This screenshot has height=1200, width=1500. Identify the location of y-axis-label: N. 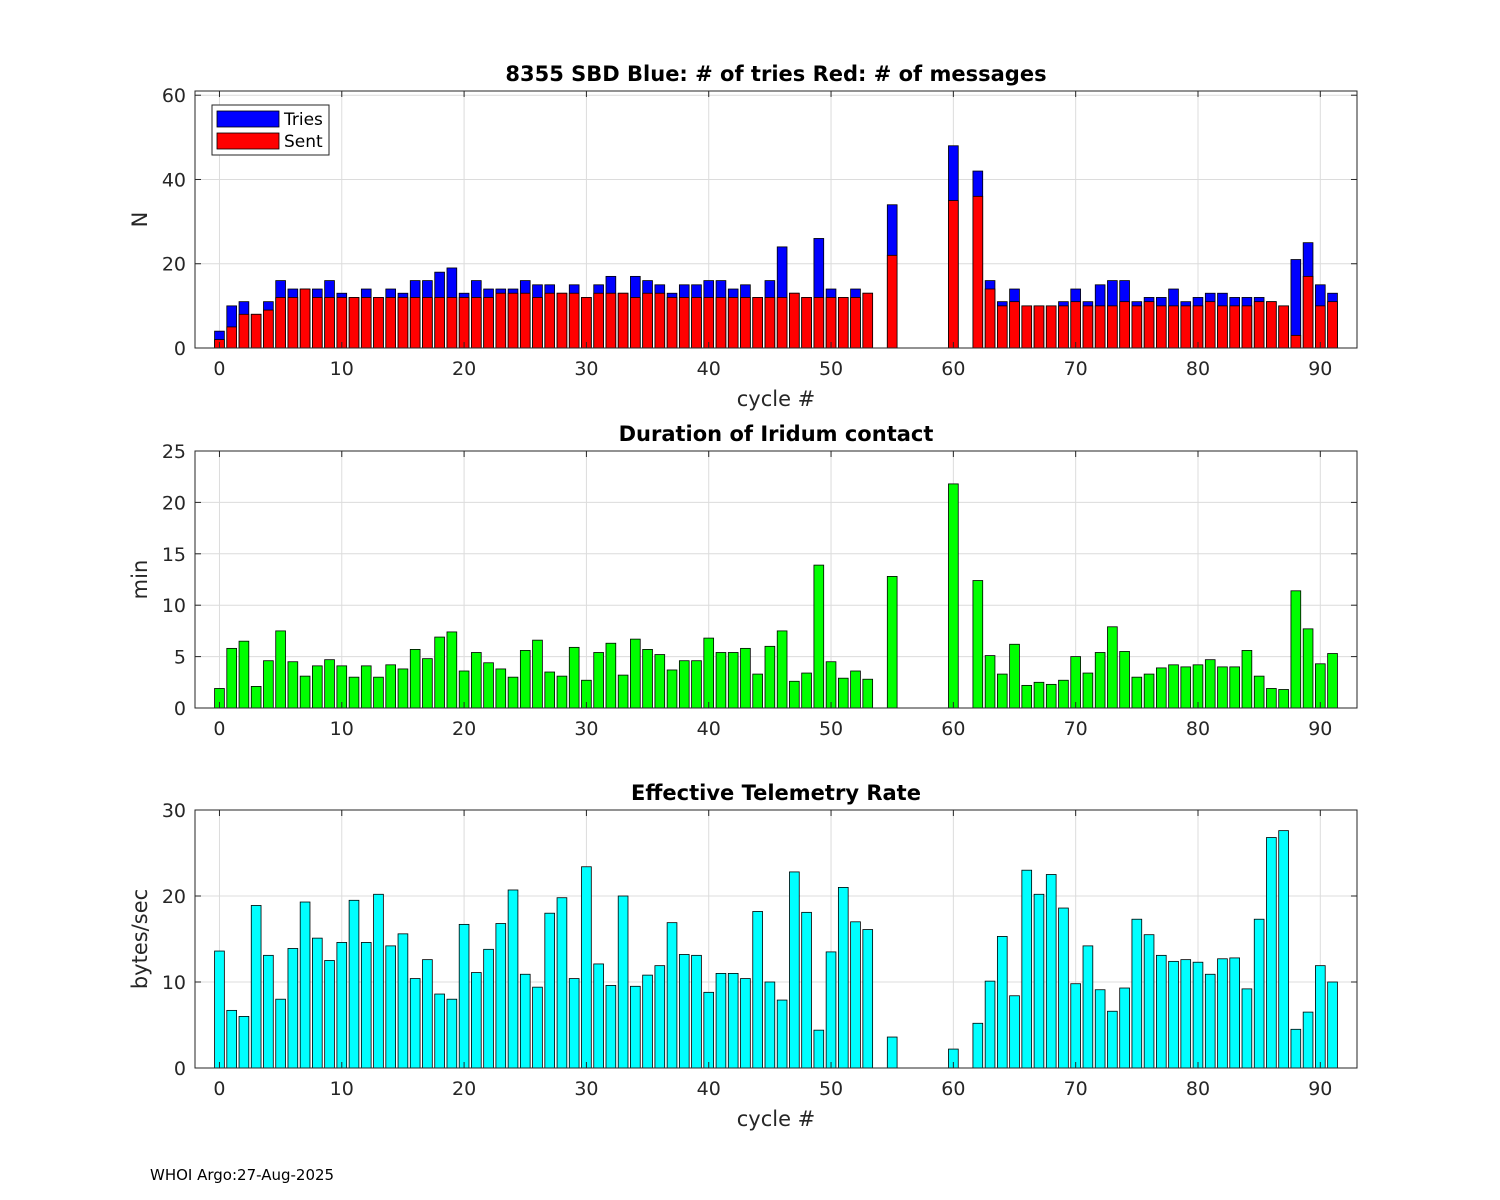
(140, 220).